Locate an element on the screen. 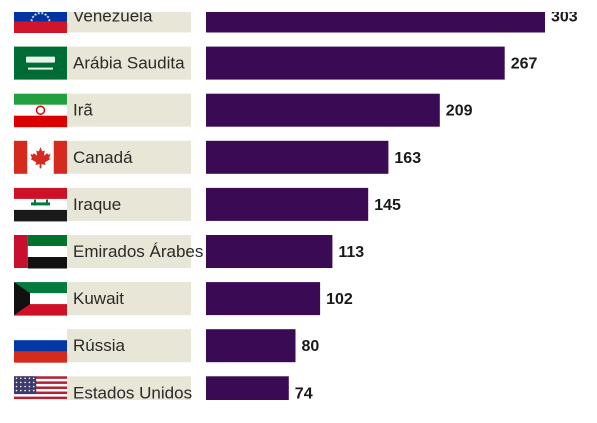 The image size is (597, 423). chart-row-arabia-saudita: Arábia Saudita 267 is located at coordinates (276, 63).